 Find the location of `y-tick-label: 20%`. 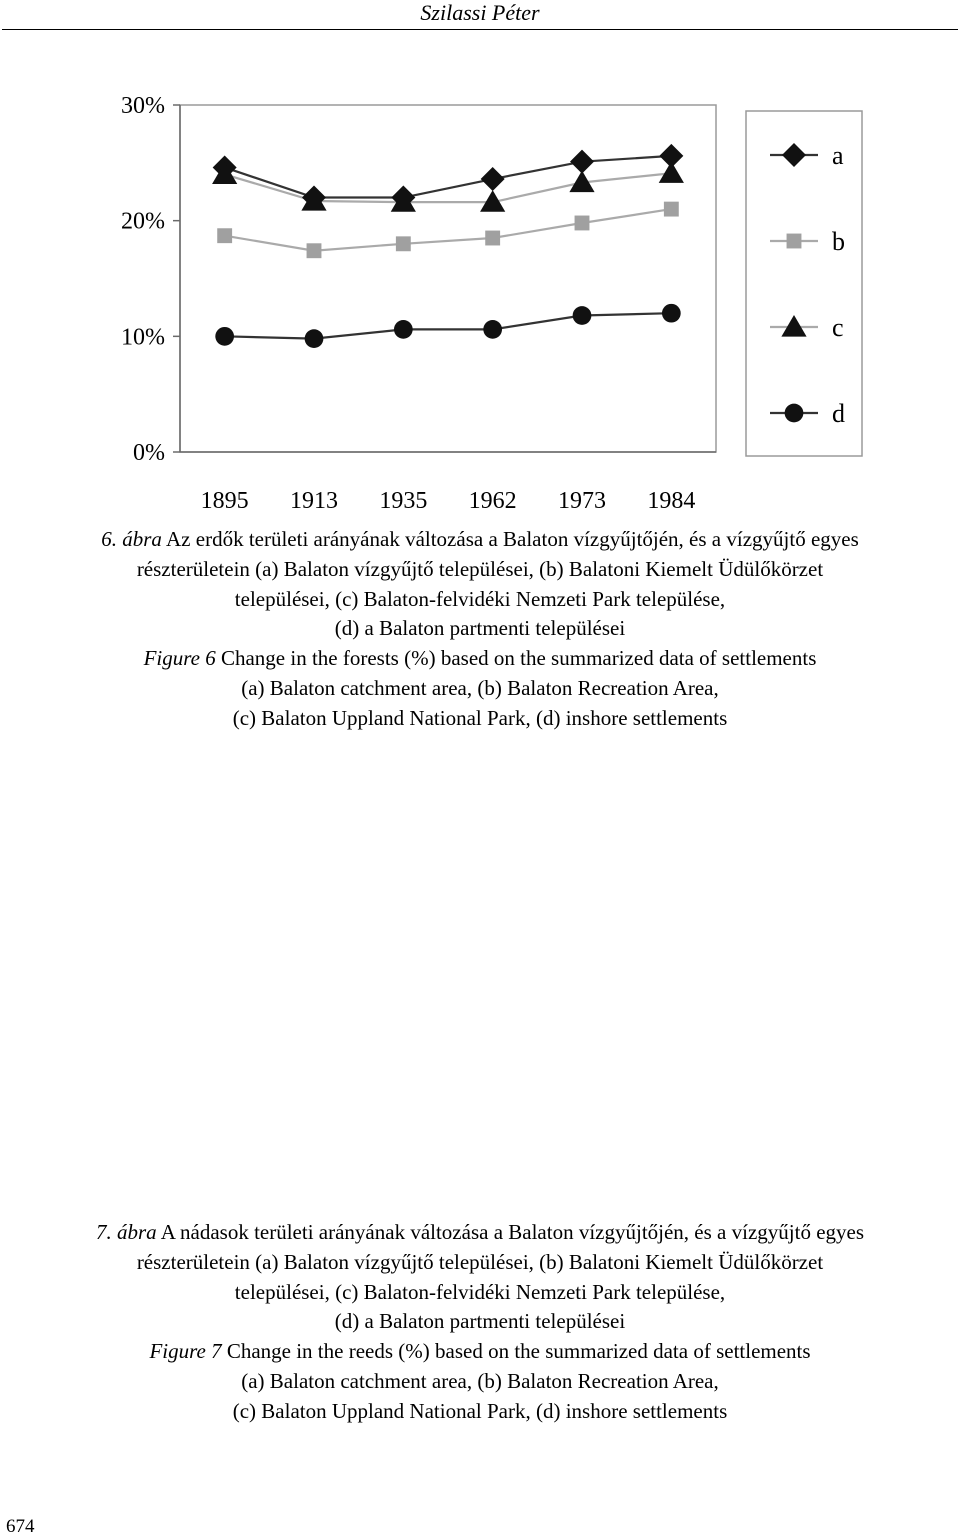

y-tick-label: 20% is located at coordinates (143, 222).